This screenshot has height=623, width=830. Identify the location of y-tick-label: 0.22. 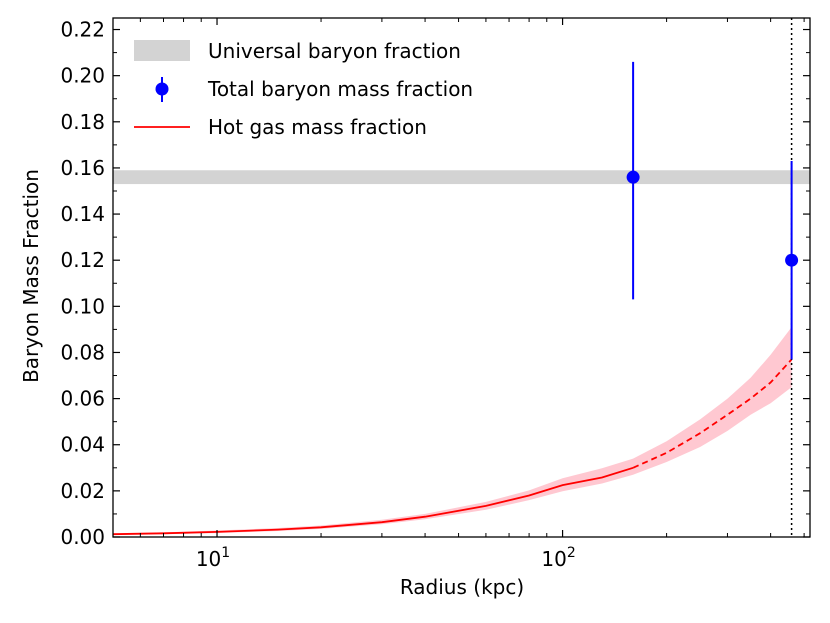
(82, 30).